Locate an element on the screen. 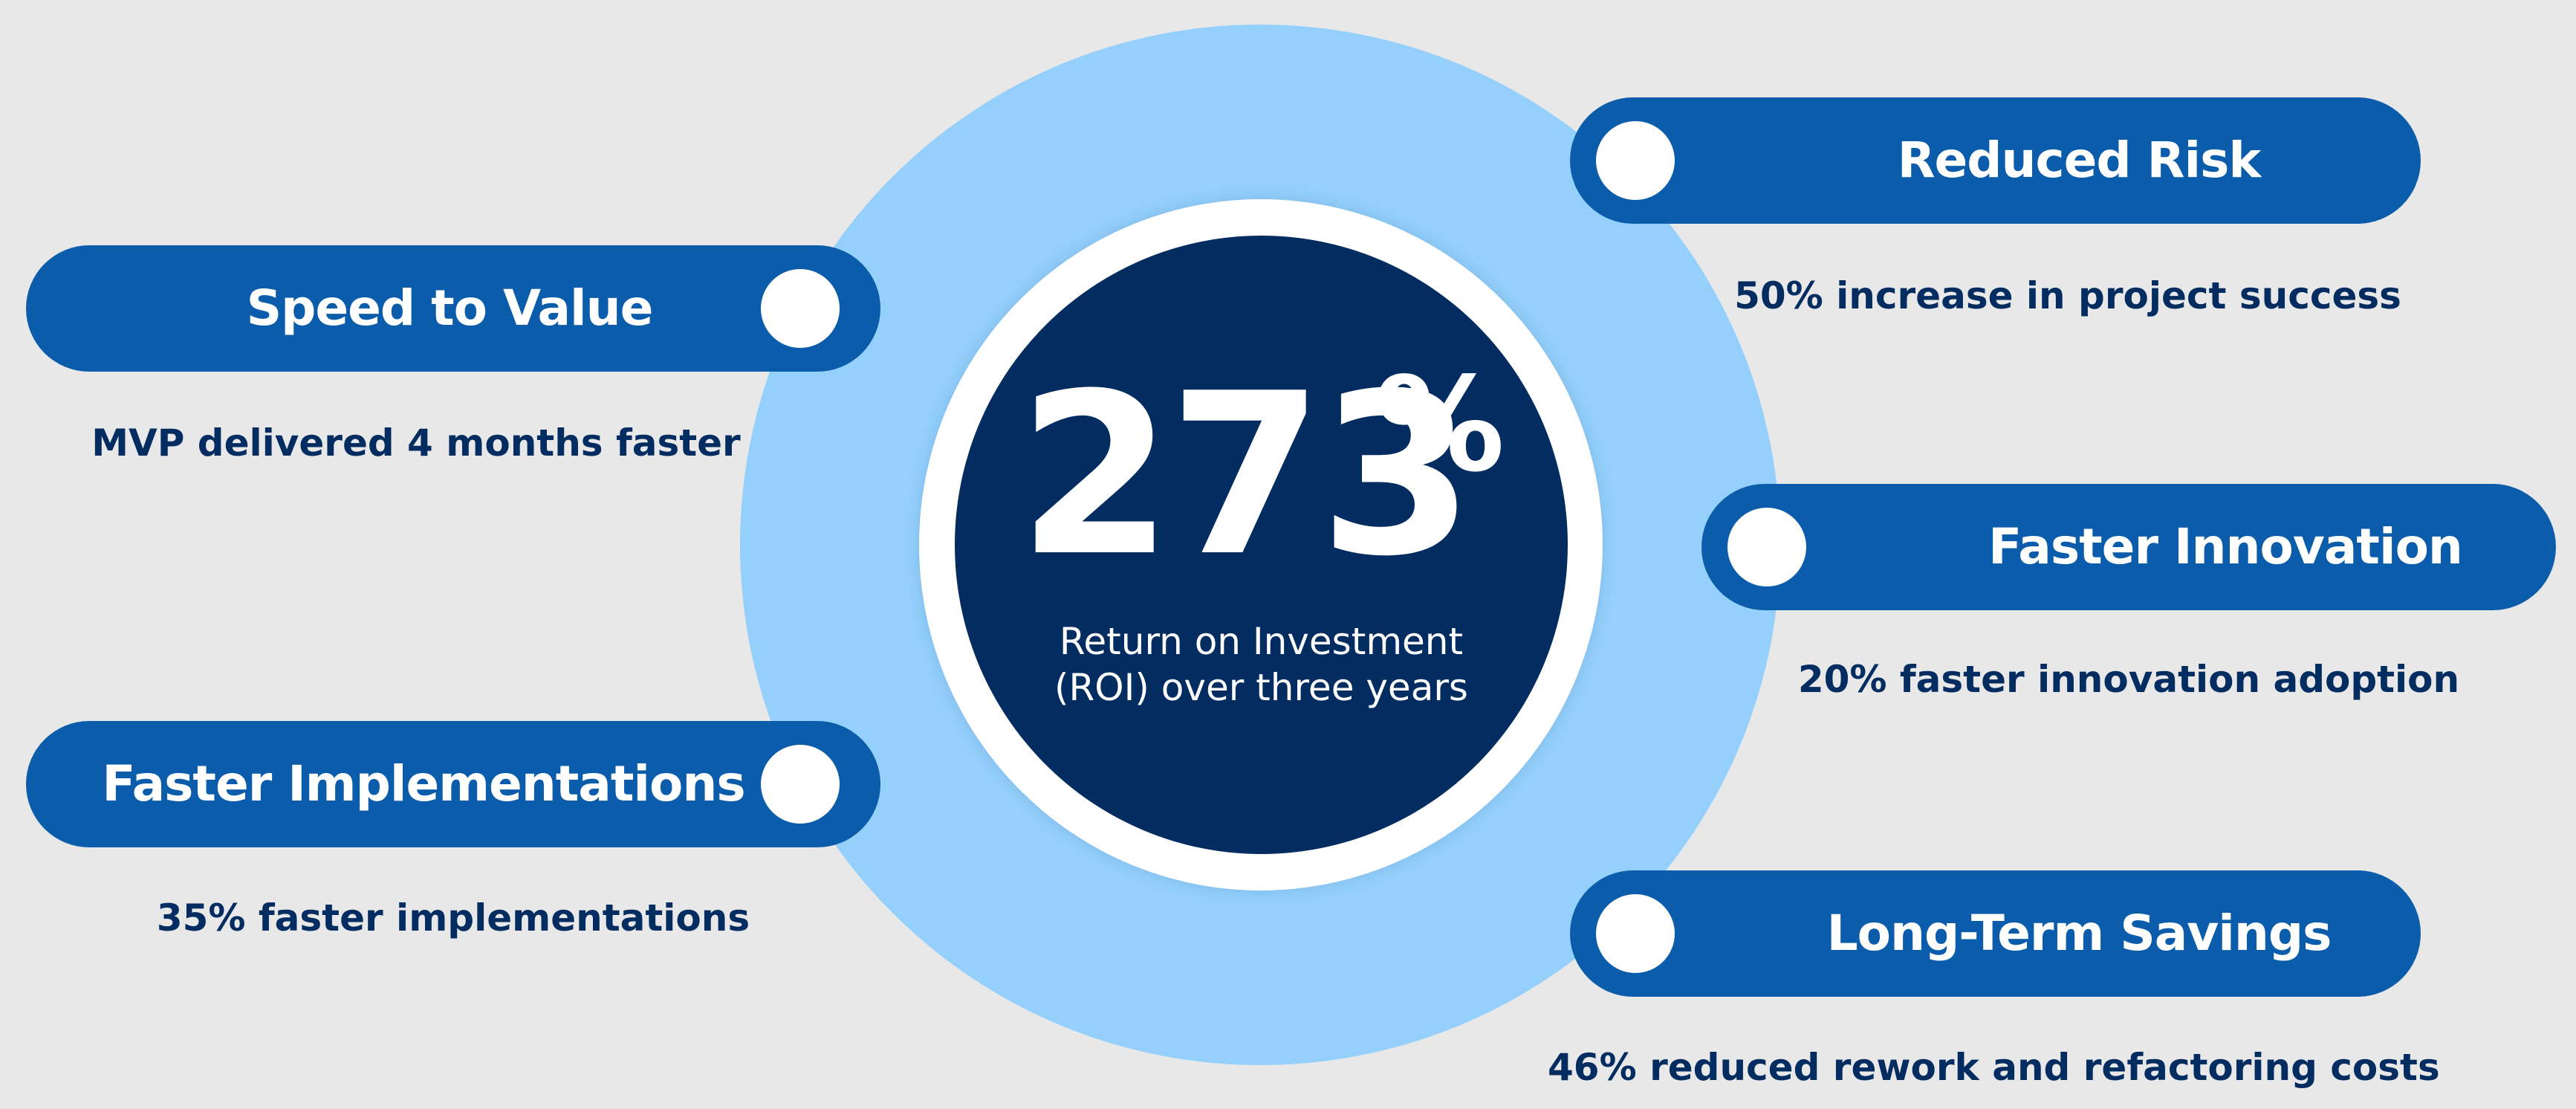 The height and width of the screenshot is (1109, 2576). benefit-pill-faster-innovation: Faster Innovation is located at coordinates (2128, 547).